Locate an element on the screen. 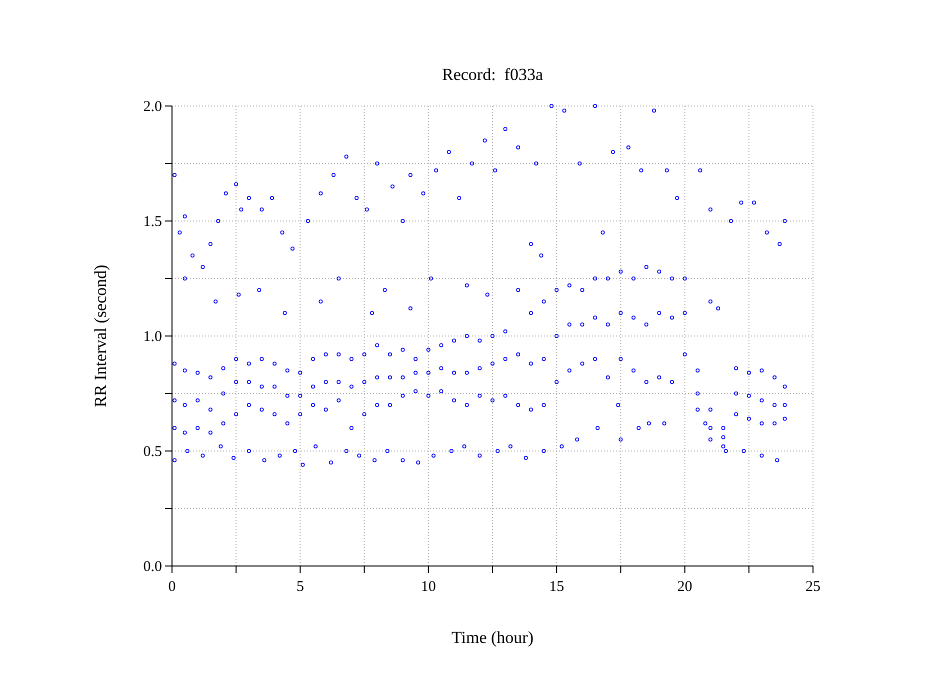  x-tick-label: 0 is located at coordinates (172, 587).